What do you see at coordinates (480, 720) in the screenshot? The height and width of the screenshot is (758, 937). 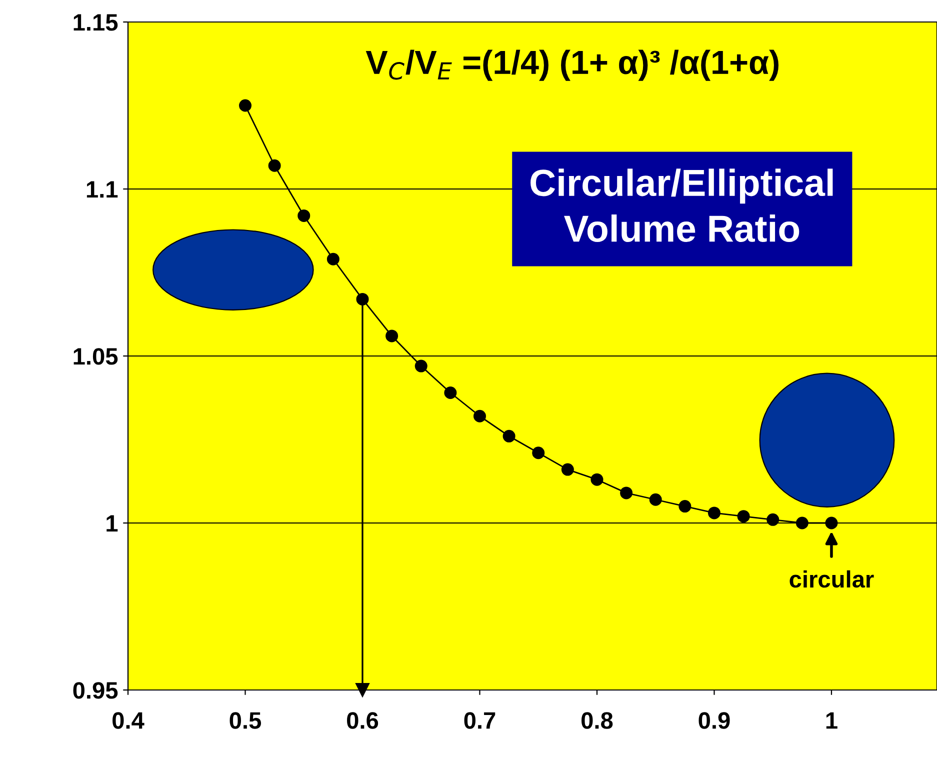 I see `x-tick-label: 0.7` at bounding box center [480, 720].